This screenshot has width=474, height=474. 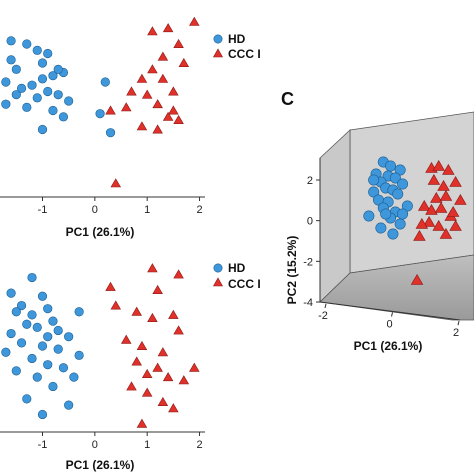 I want to click on x-ticks-top: -1 0 1 2, so click(x=120, y=206).